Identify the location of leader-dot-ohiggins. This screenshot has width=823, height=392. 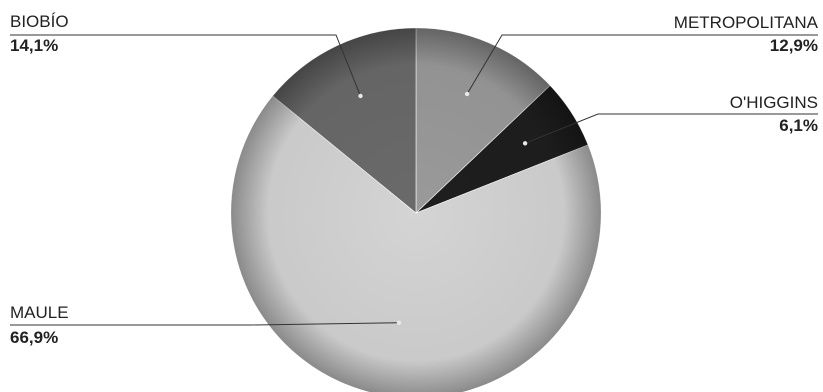
(525, 143).